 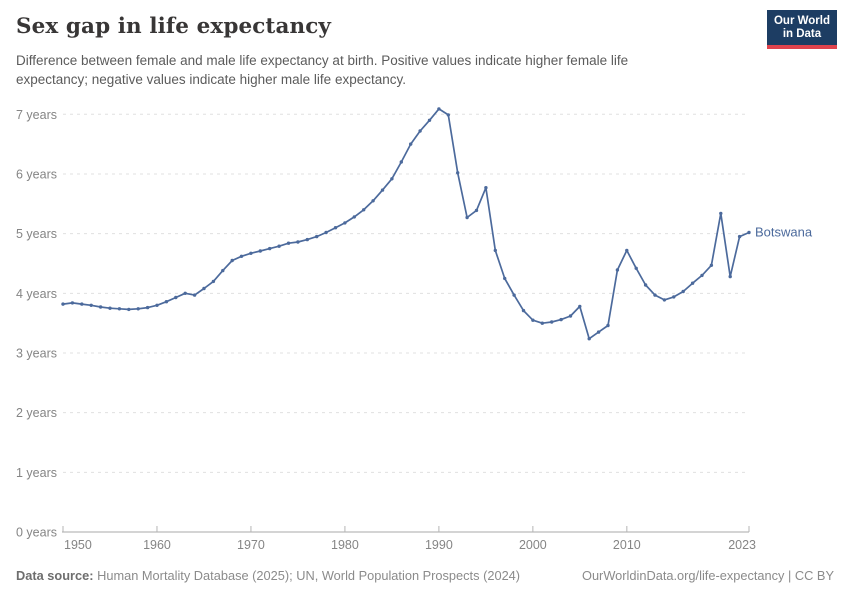 I want to click on entity-label: Botswana, so click(x=784, y=231).